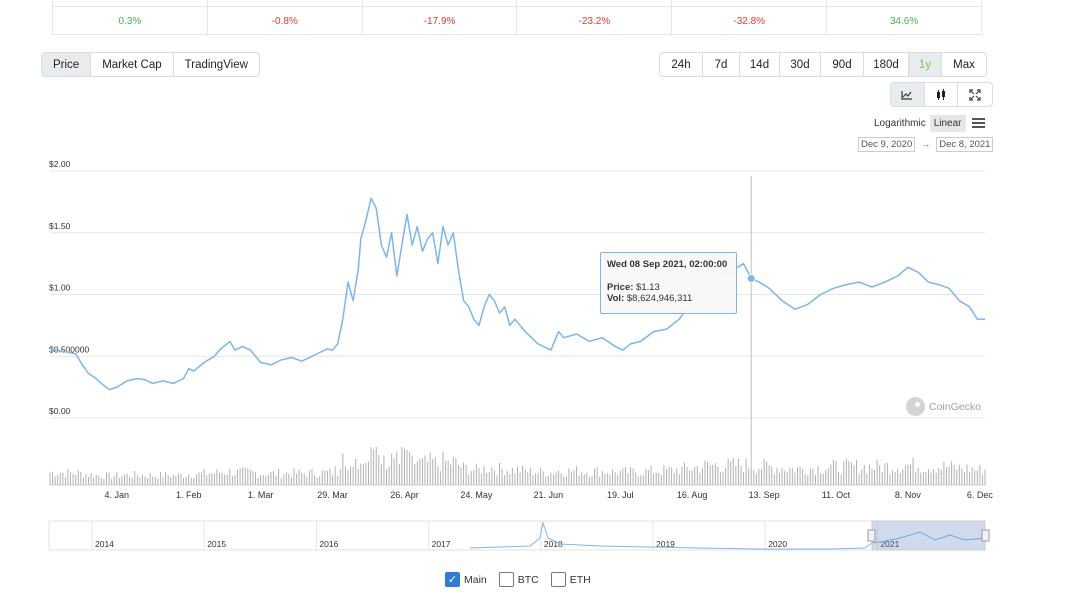 The image size is (1077, 606). I want to click on legend-checkbox: ✓, so click(452, 579).